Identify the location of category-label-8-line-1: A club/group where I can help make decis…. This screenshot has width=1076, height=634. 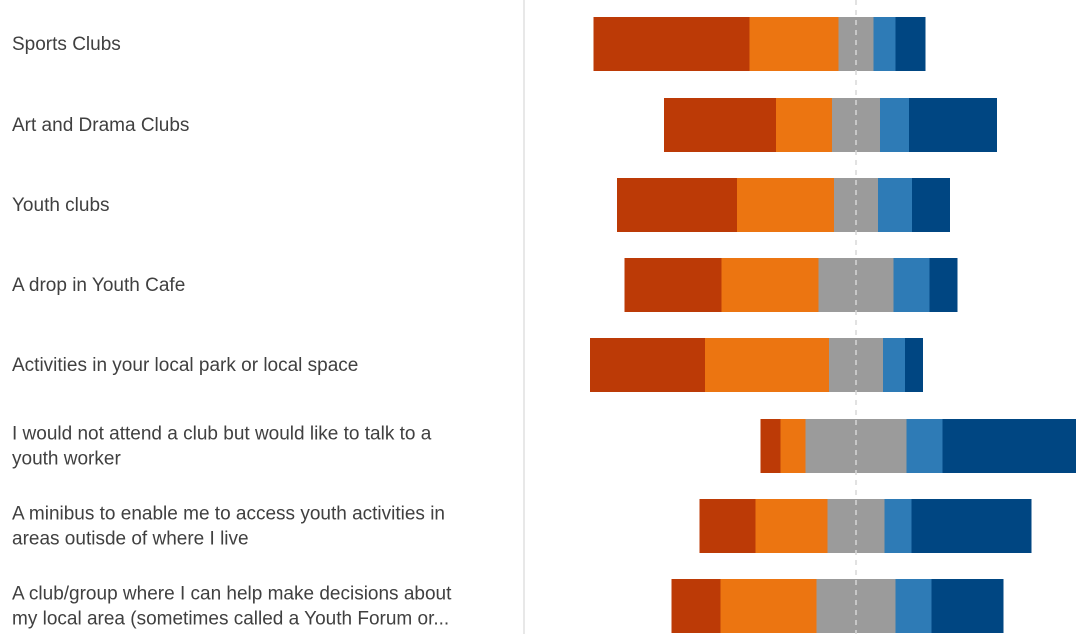
(232, 594).